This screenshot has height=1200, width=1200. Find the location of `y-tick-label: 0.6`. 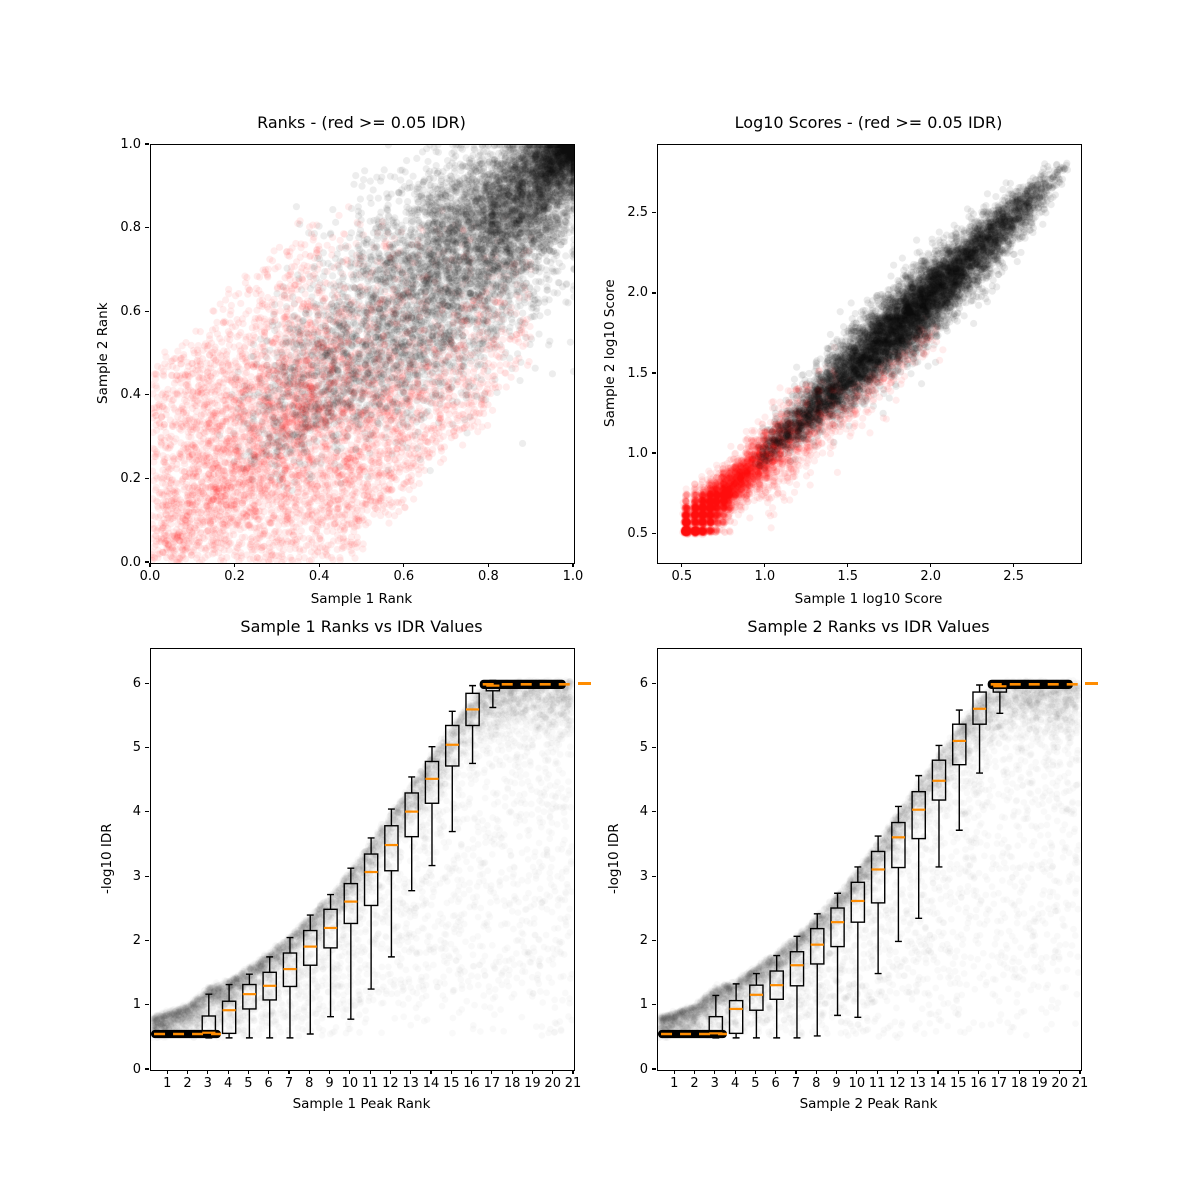

y-tick-label: 0.6 is located at coordinates (130, 311).